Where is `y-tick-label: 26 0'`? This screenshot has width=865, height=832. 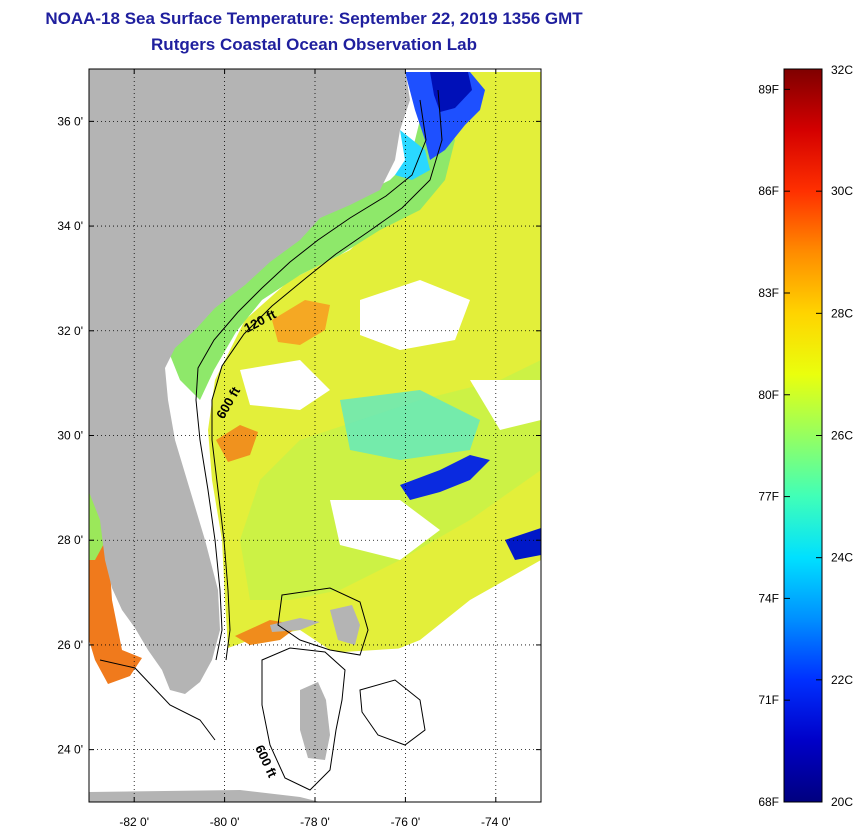 y-tick-label: 26 0' is located at coordinates (70, 645).